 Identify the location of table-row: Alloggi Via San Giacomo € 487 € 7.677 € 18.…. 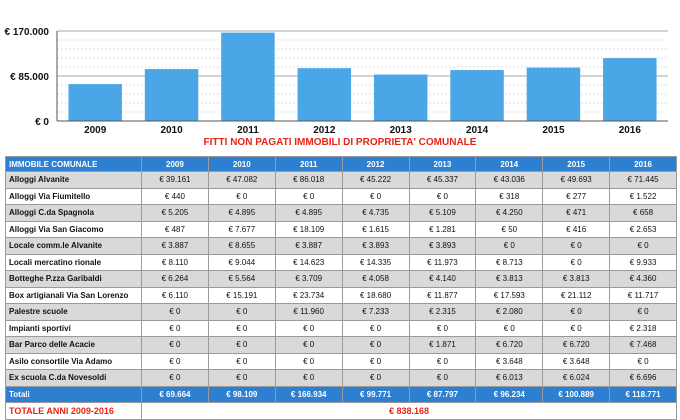
(341, 229).